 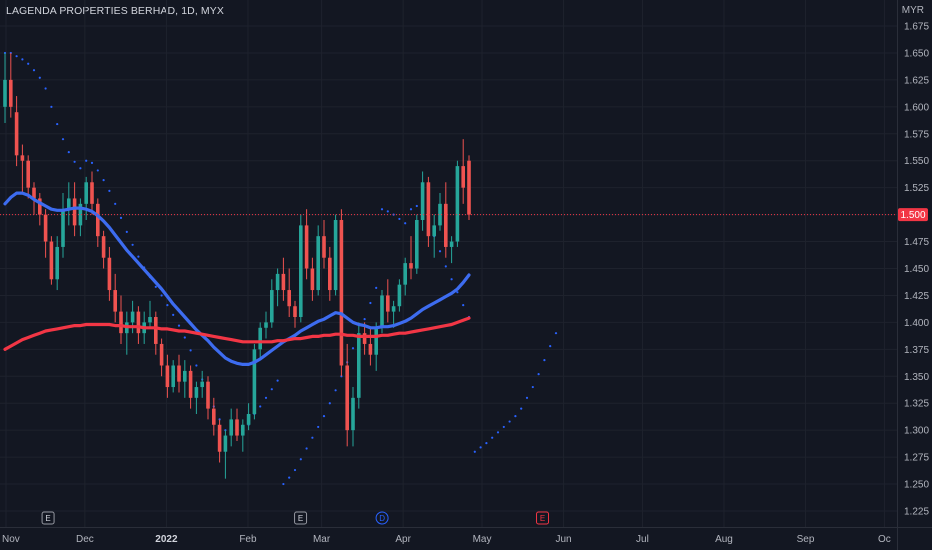 What do you see at coordinates (916, 323) in the screenshot?
I see `y-tick-label: 1.400` at bounding box center [916, 323].